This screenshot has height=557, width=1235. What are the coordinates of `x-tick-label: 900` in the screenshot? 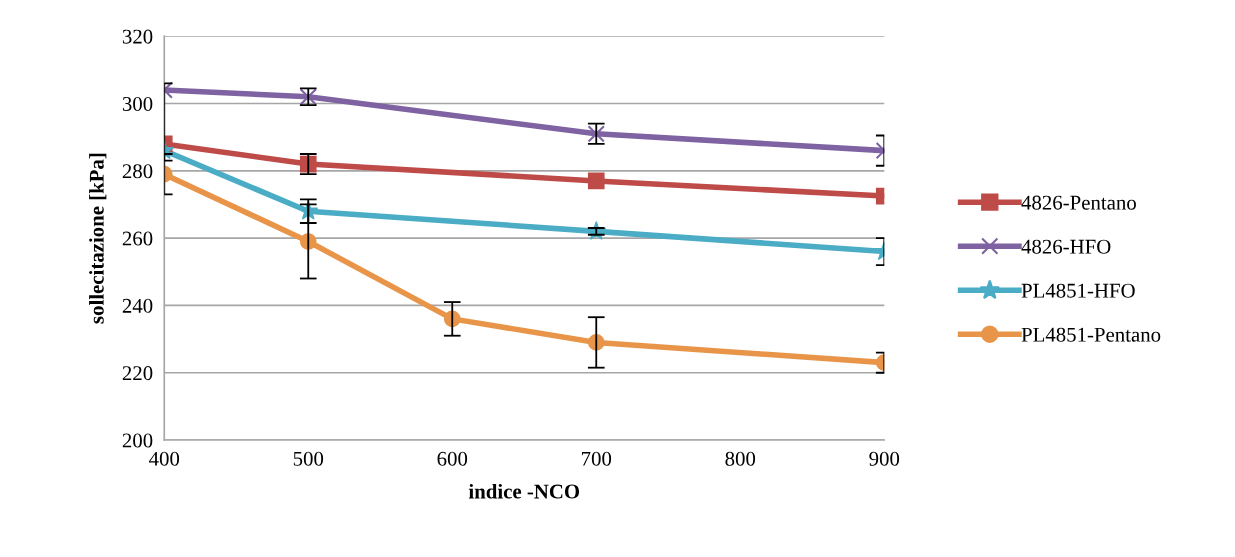 It's located at (884, 458).